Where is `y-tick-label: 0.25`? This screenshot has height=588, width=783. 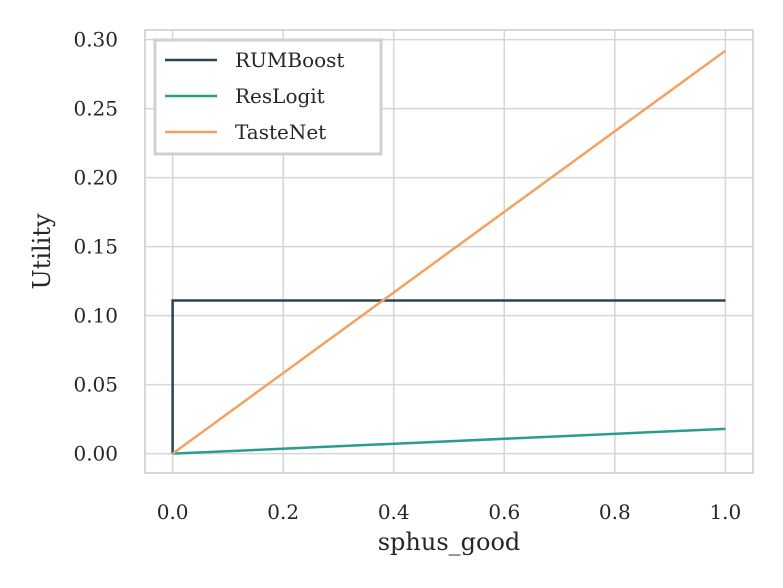 y-tick-label: 0.25 is located at coordinates (95, 109).